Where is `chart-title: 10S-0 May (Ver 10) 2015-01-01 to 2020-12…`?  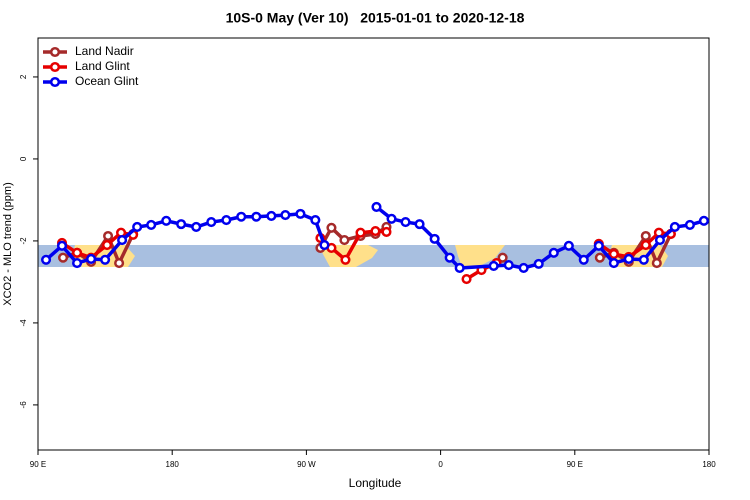
chart-title: 10S-0 May (Ver 10) 2015-01-01 to 2020-12… is located at coordinates (375, 18).